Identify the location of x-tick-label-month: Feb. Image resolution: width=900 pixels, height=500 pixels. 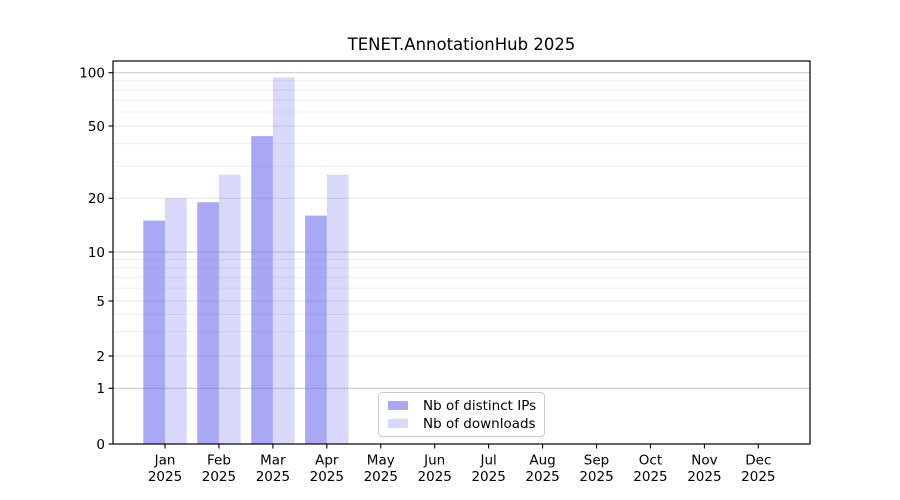
(219, 461).